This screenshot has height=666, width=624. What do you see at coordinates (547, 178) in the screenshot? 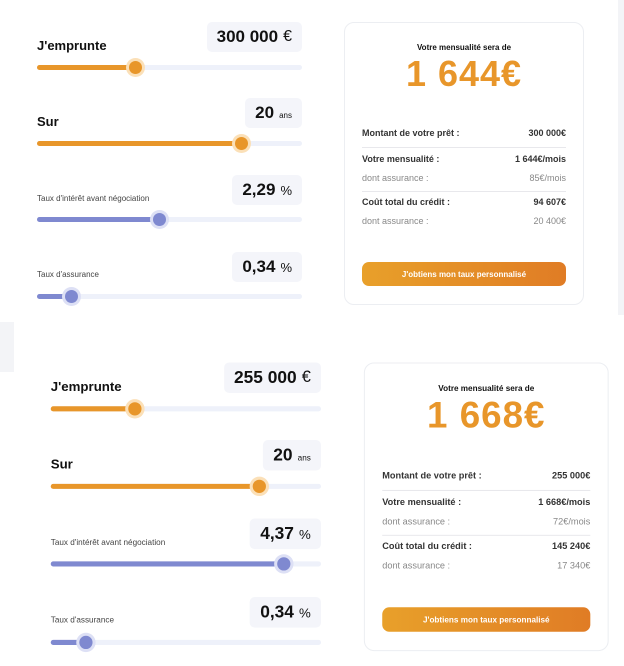
I see `row-value: 85€/mois` at bounding box center [547, 178].